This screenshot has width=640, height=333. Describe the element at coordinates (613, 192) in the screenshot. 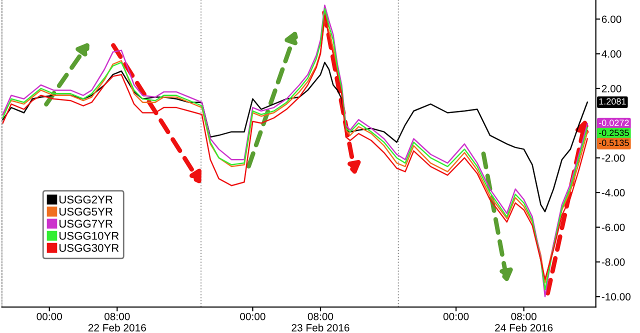

I see `y-tick-label: -4.00` at that location.